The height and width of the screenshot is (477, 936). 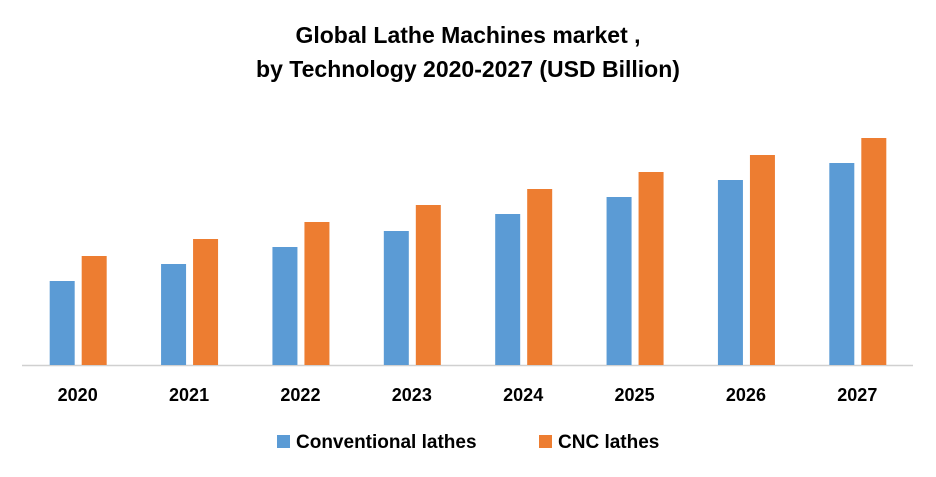 What do you see at coordinates (396, 298) in the screenshot?
I see `bar-conventional-2023` at bounding box center [396, 298].